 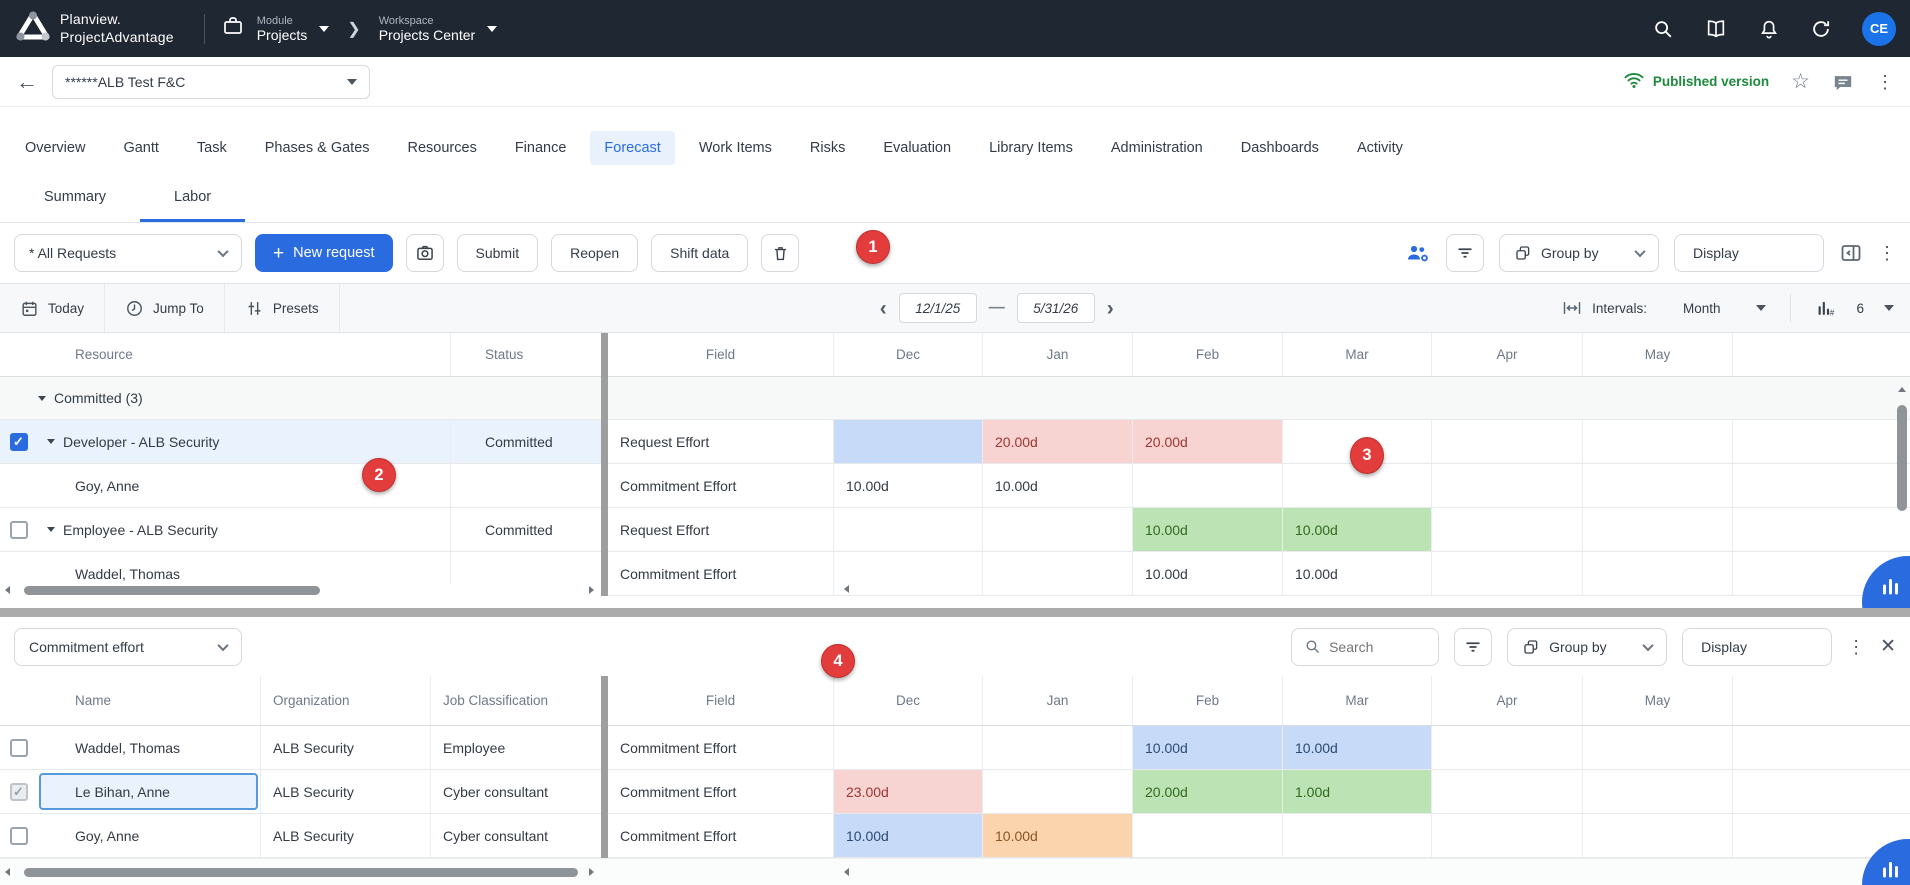 What do you see at coordinates (424, 253) in the screenshot?
I see `snapshot-camera-button` at bounding box center [424, 253].